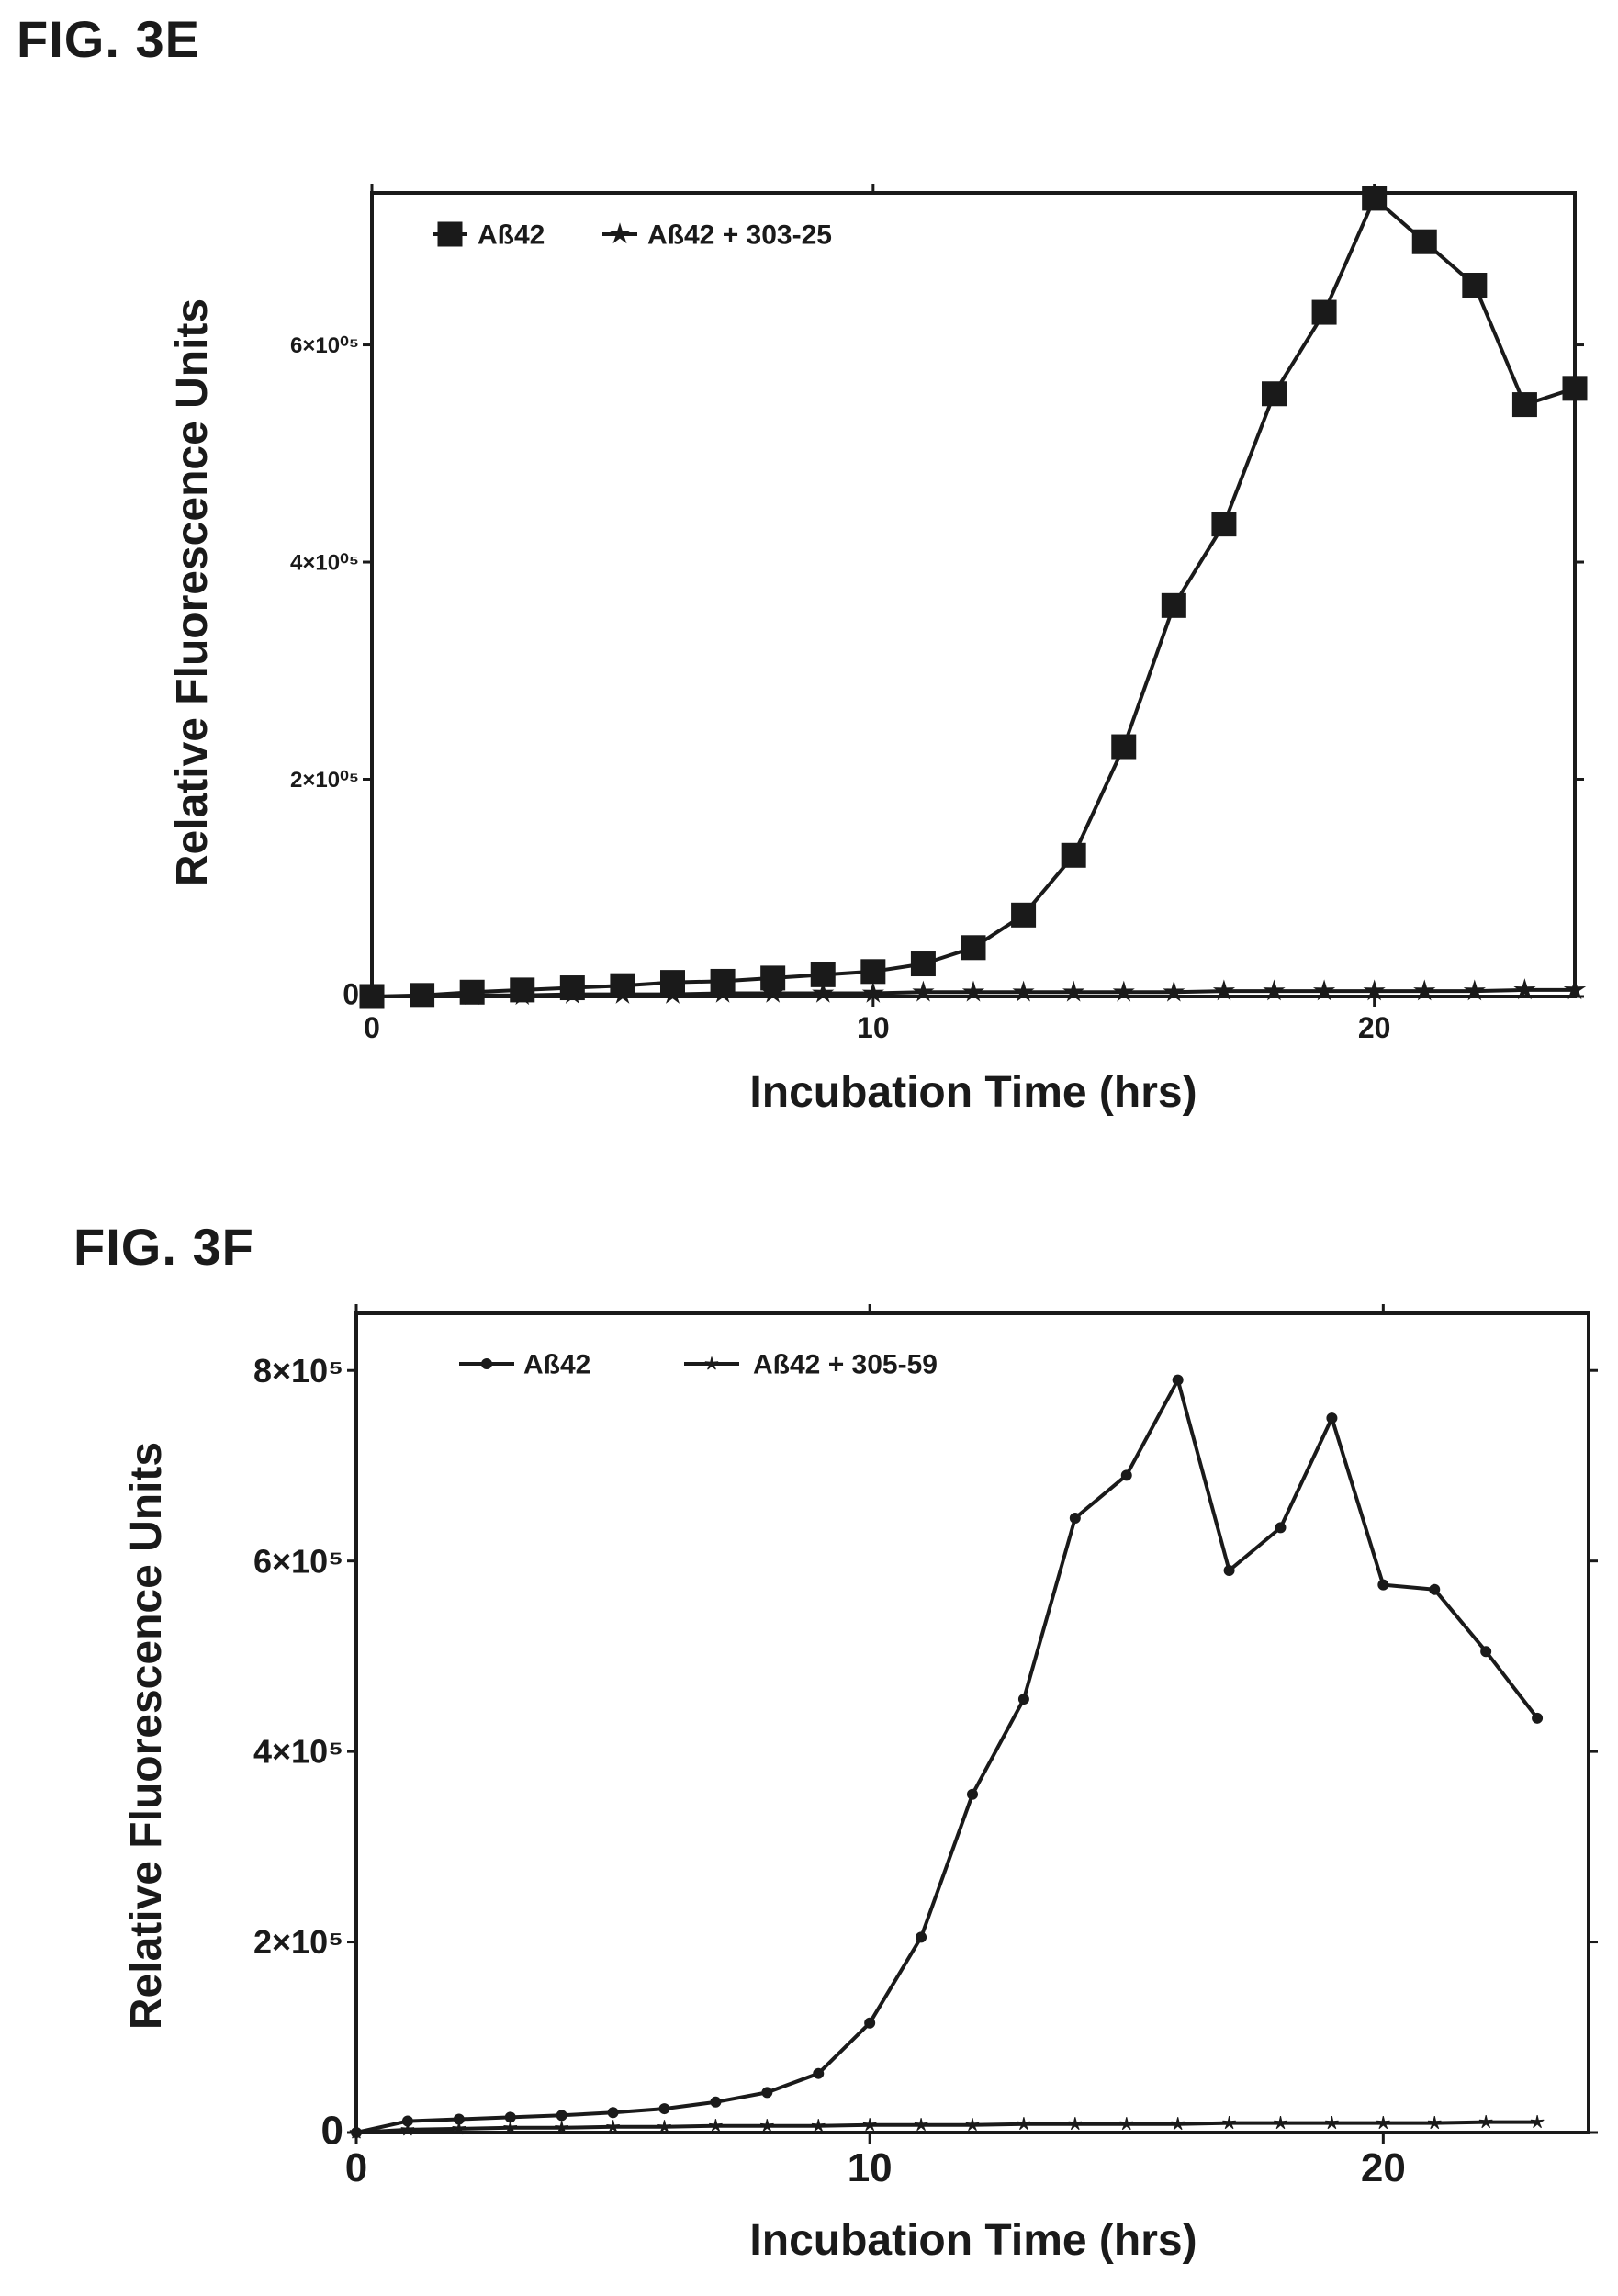  I want to click on chart-3e-x-tick-label: 20, so click(1374, 1027).